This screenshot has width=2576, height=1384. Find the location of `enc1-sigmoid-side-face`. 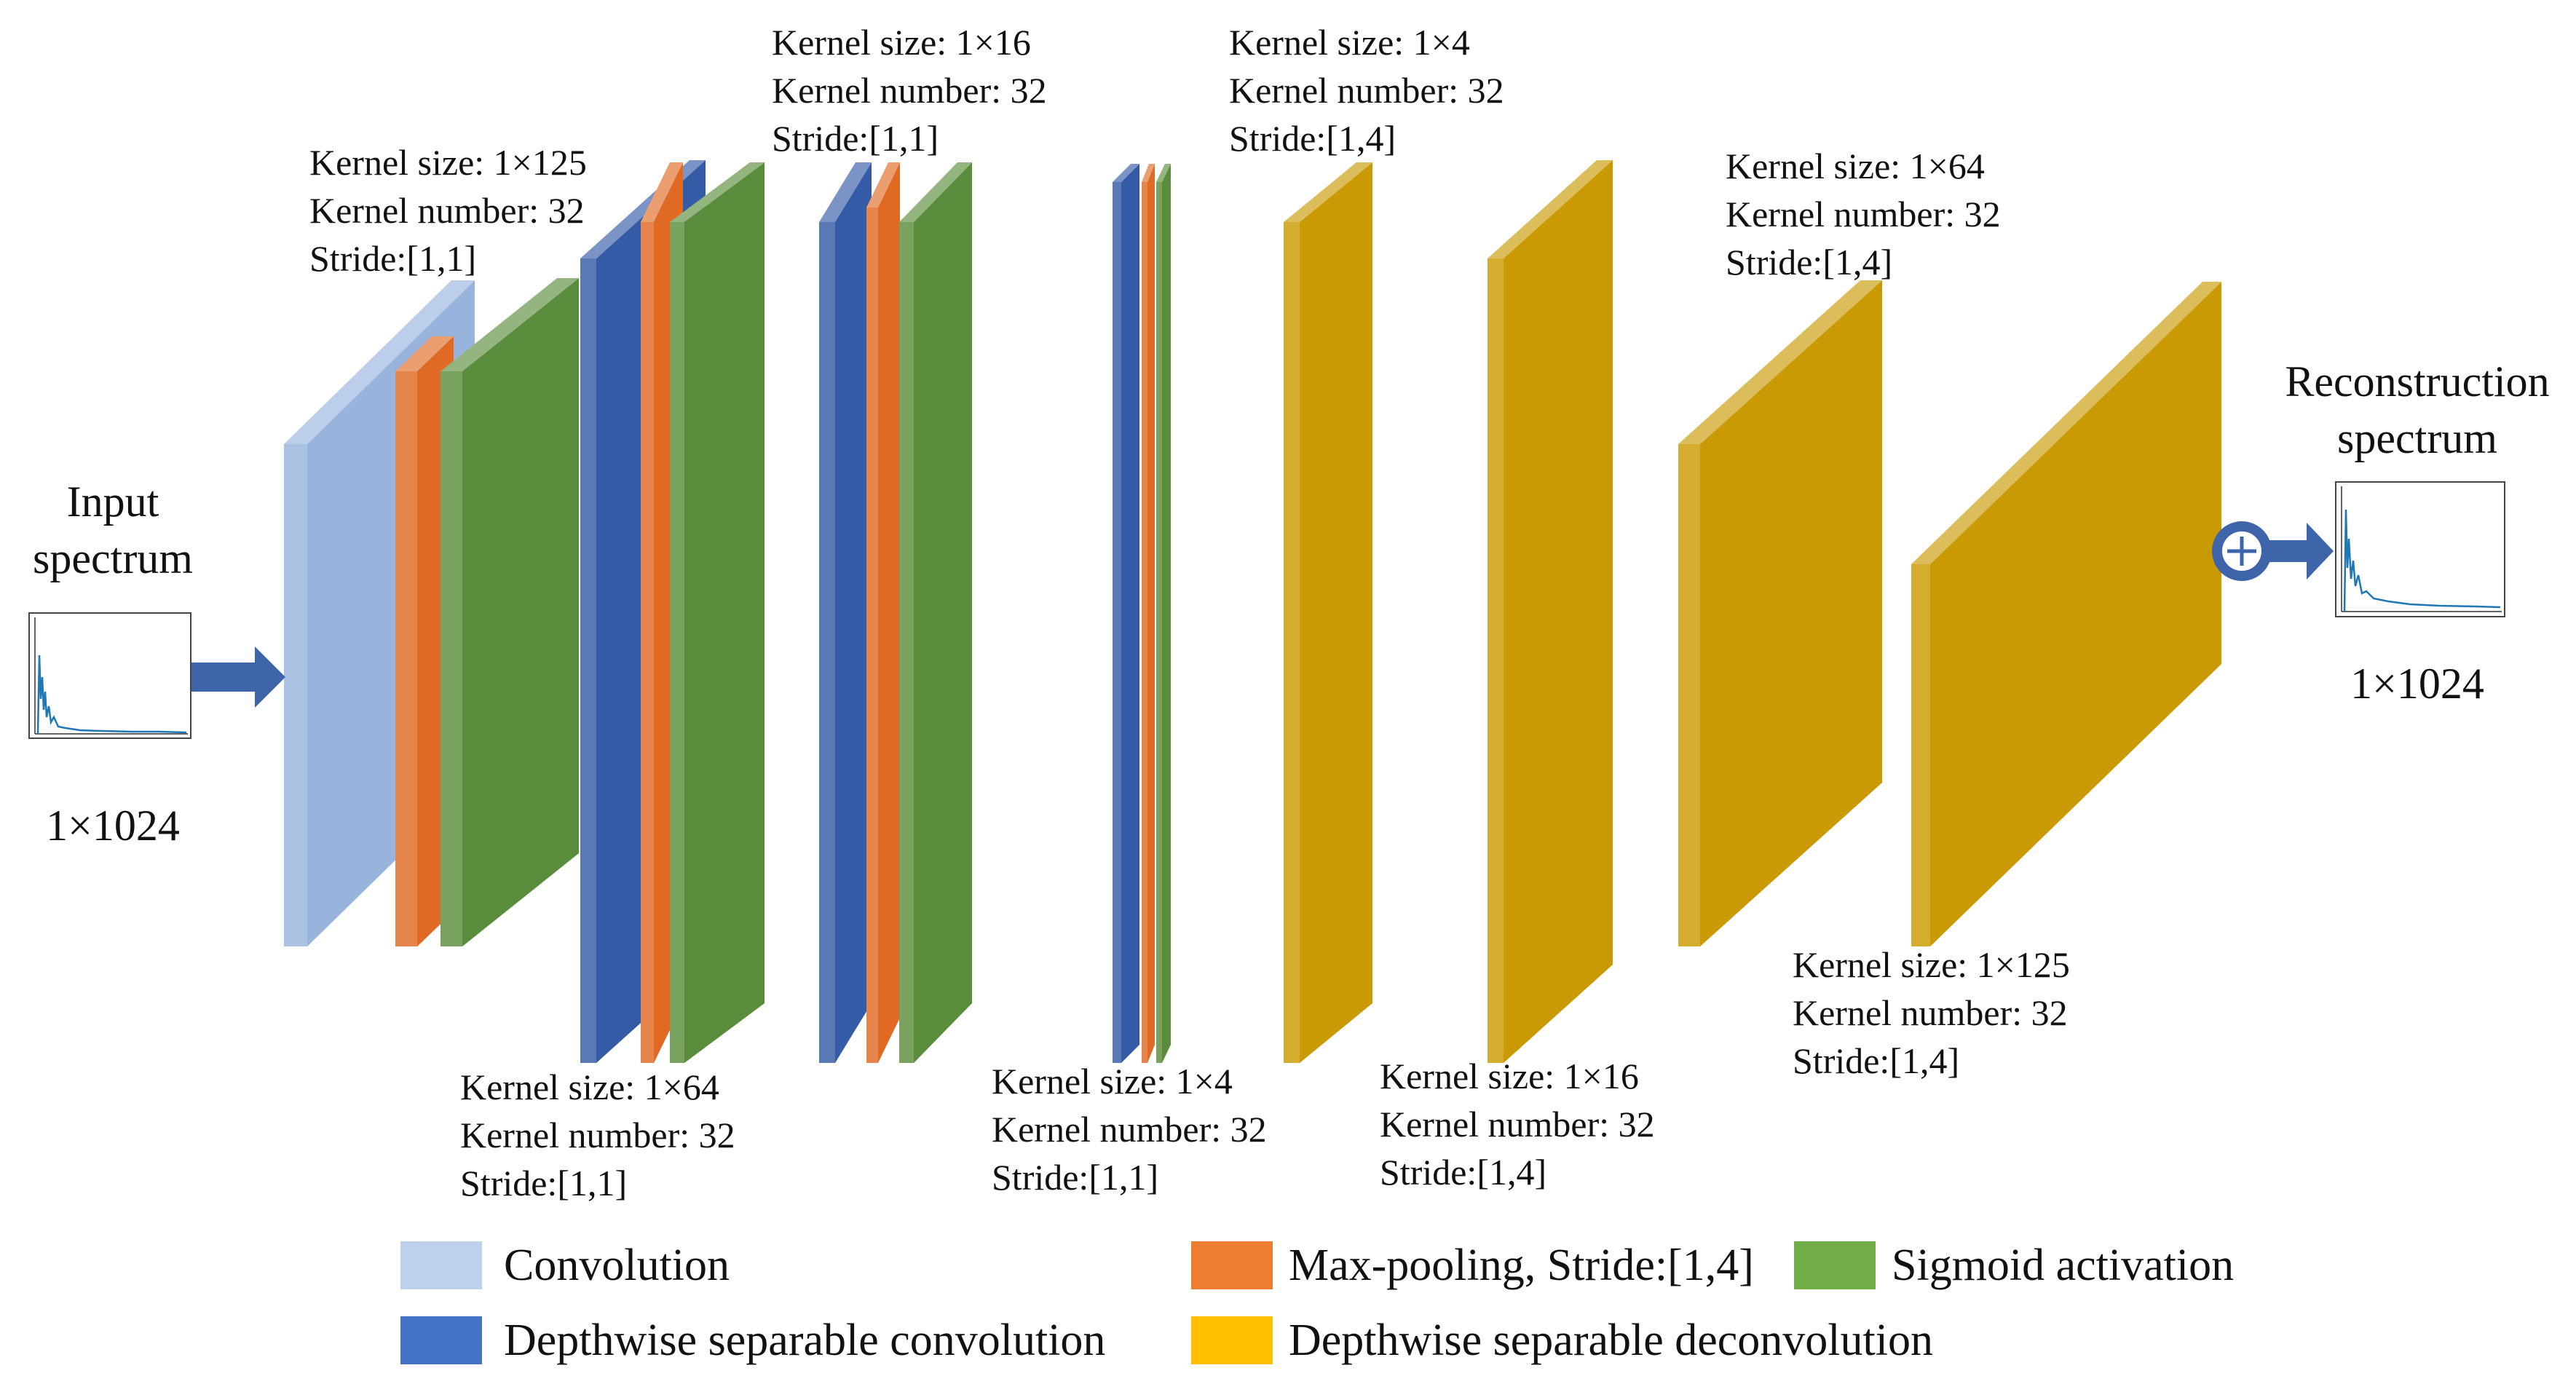

enc1-sigmoid-side-face is located at coordinates (520, 612).